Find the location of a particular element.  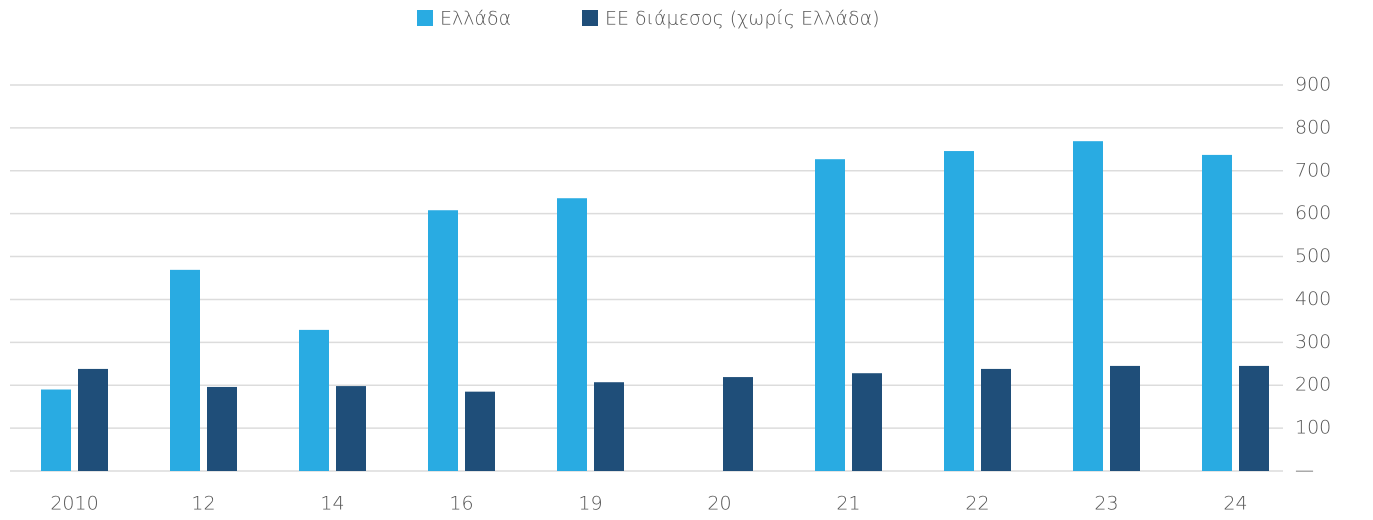

y-tick-label: 500 is located at coordinates (1313, 256).